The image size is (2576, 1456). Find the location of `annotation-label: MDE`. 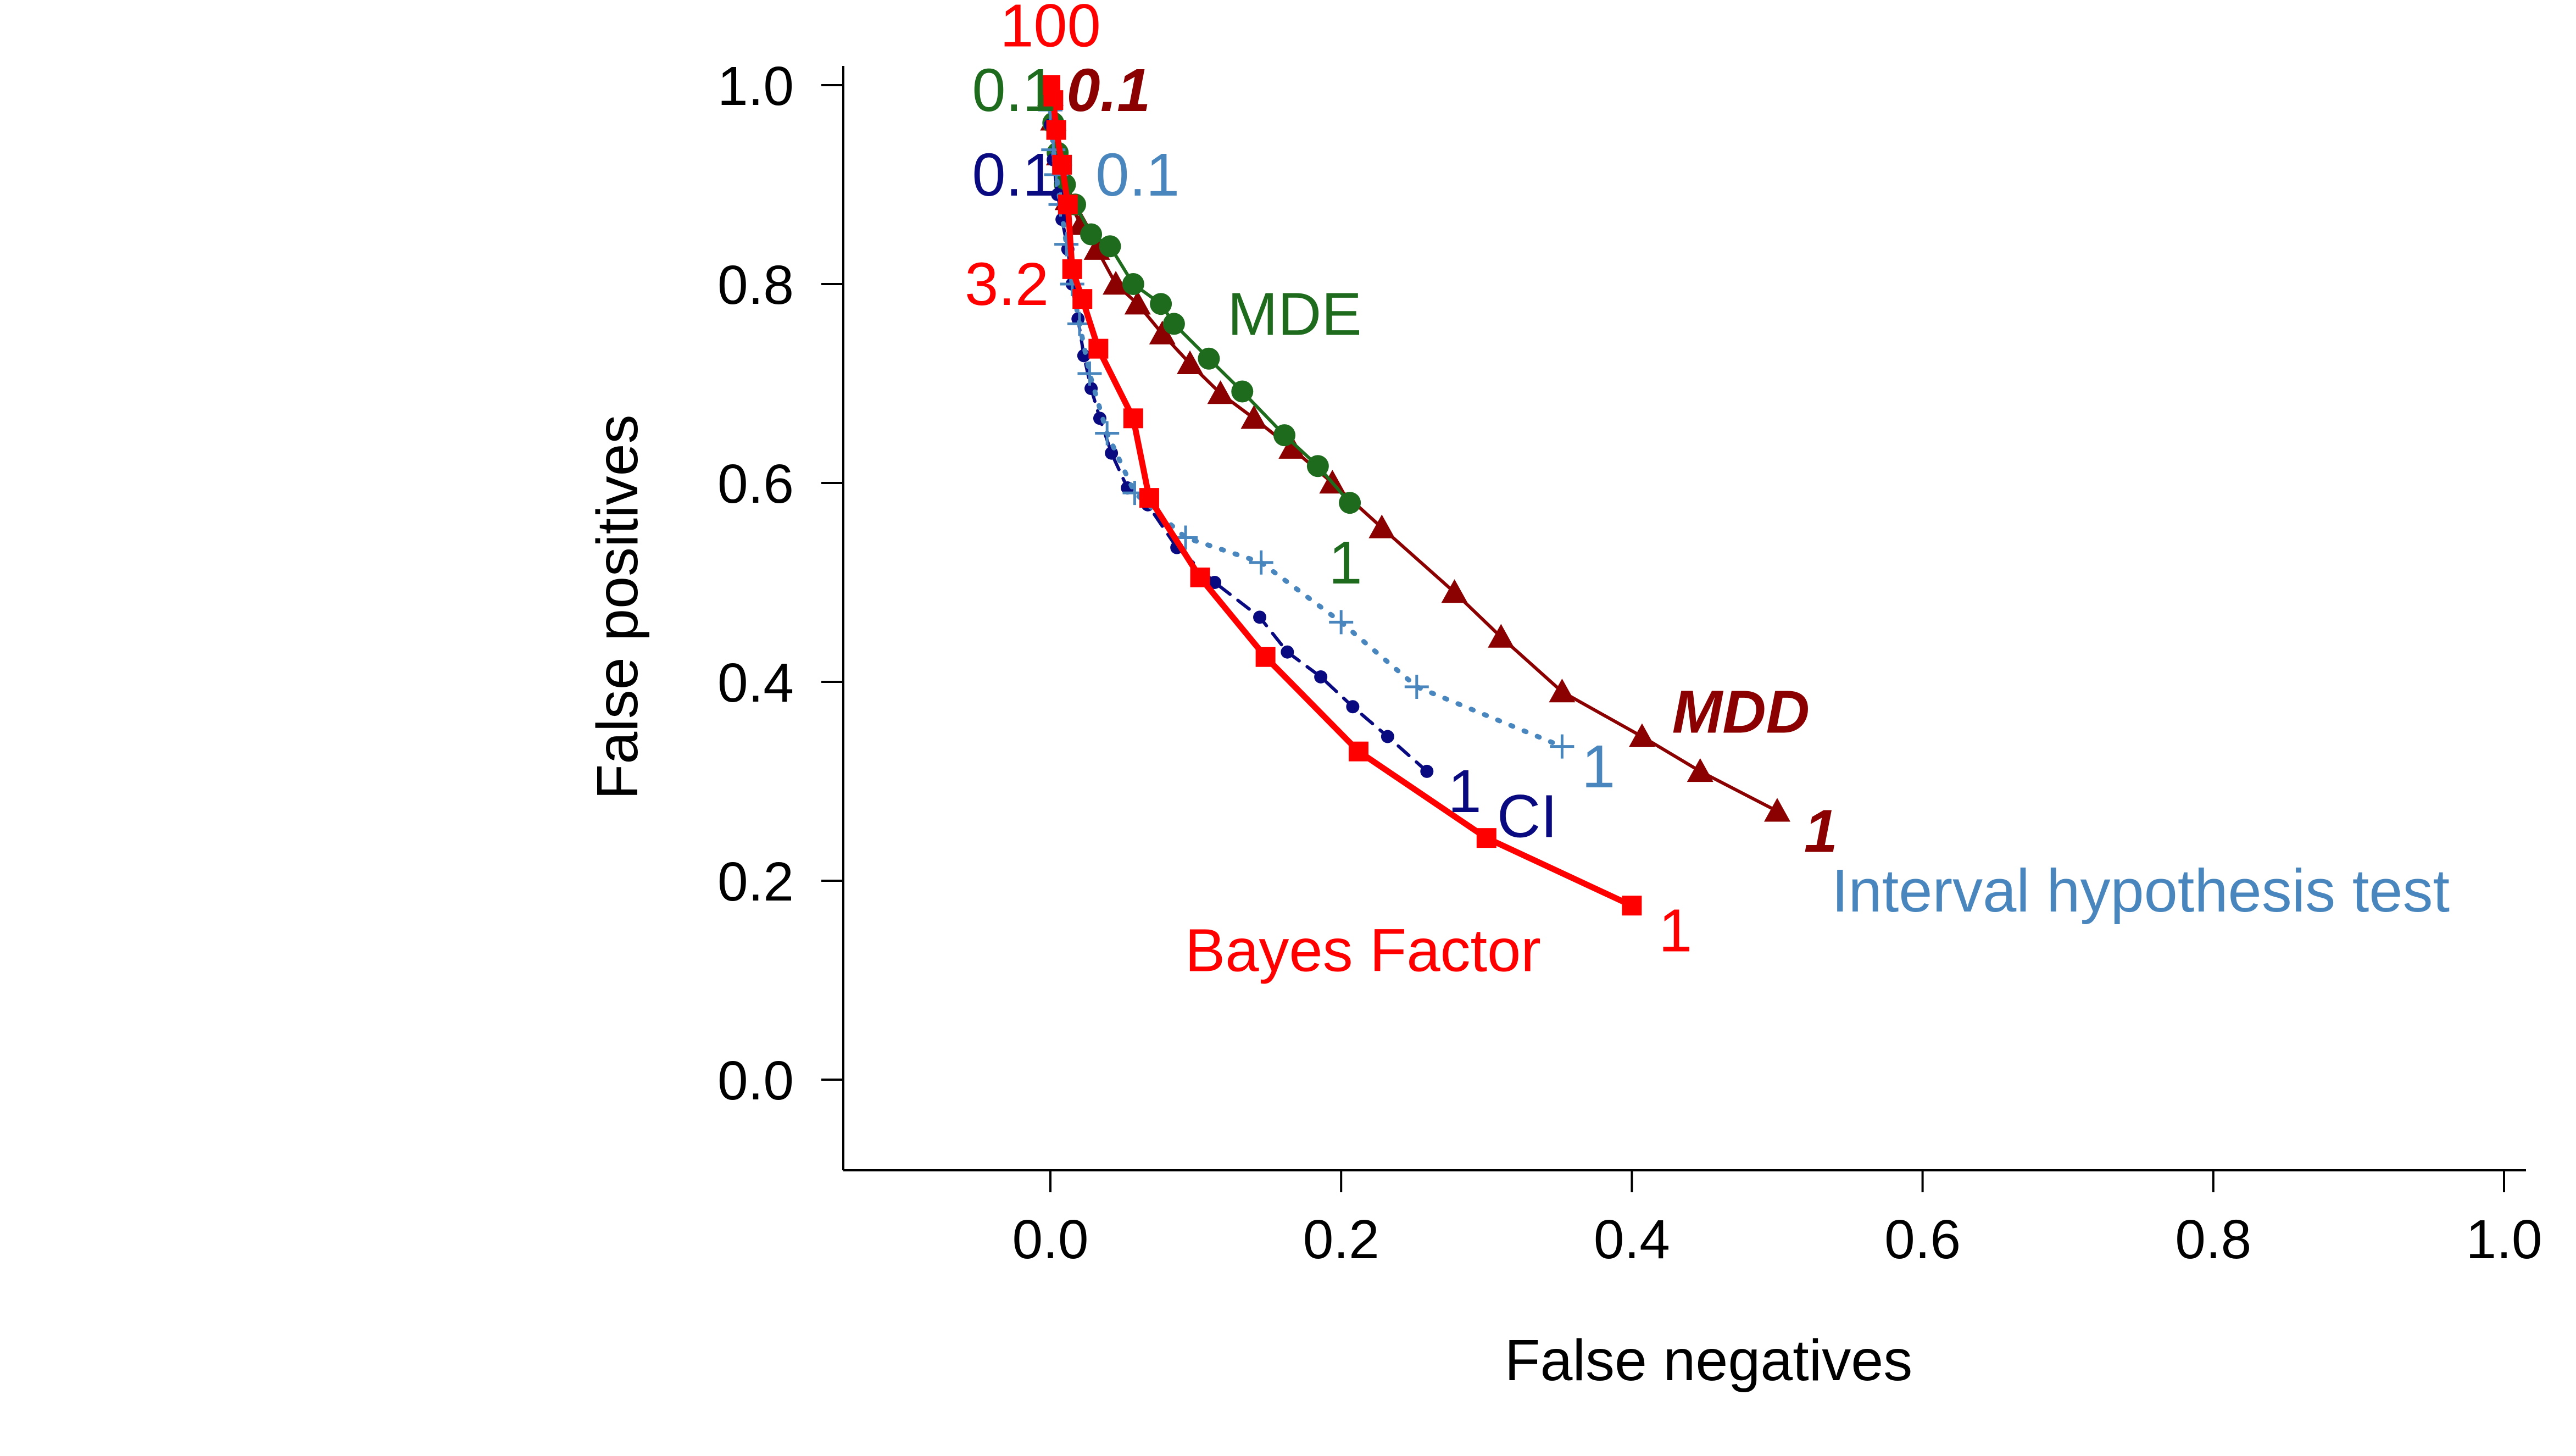

annotation-label: MDE is located at coordinates (1294, 314).